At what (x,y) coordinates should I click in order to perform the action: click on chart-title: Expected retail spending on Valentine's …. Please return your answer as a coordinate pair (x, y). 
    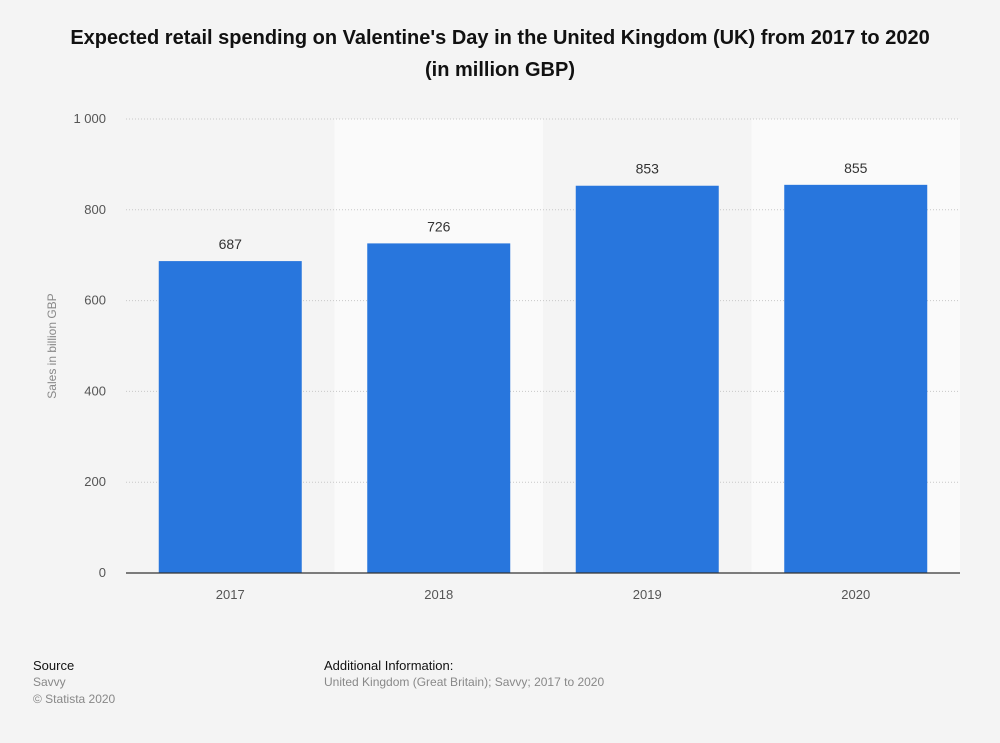
    Looking at the image, I should click on (500, 54).